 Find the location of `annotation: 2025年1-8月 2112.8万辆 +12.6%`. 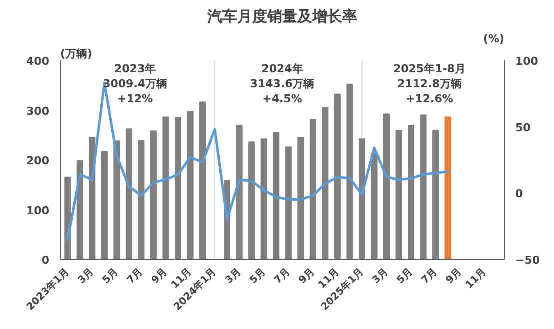

annotation: 2025年1-8月 2112.8万辆 +12.6% is located at coordinates (429, 84).